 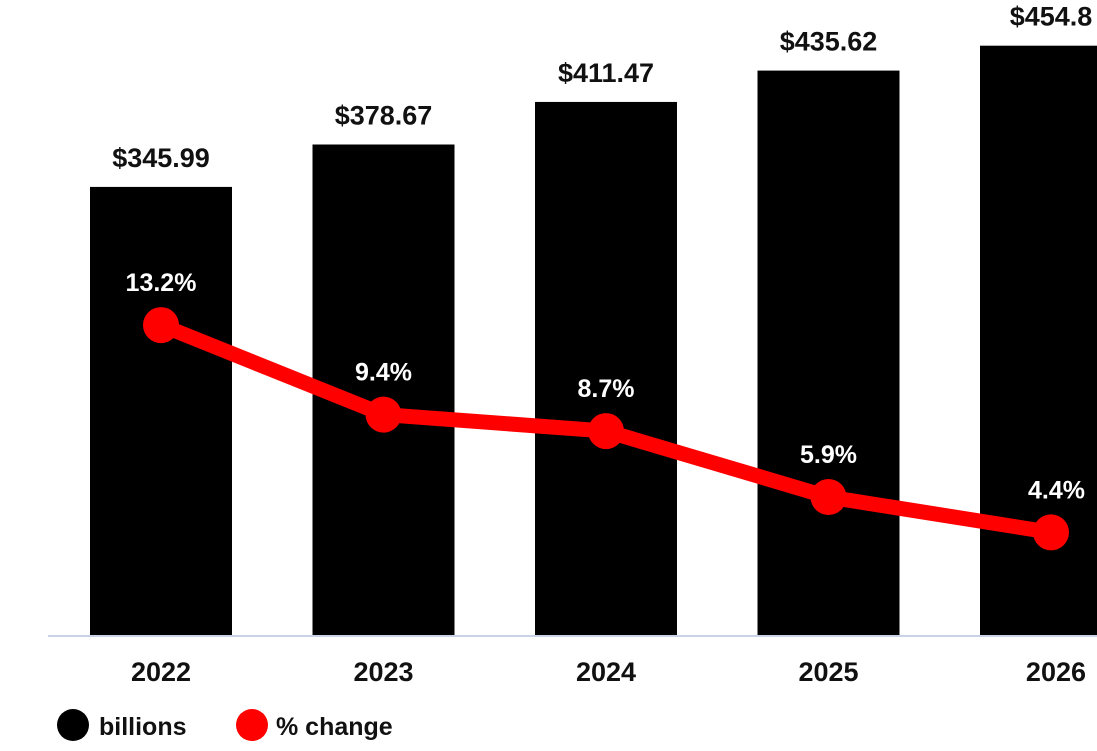 I want to click on bar-value-label-2022: $345.99, so click(x=161, y=158).